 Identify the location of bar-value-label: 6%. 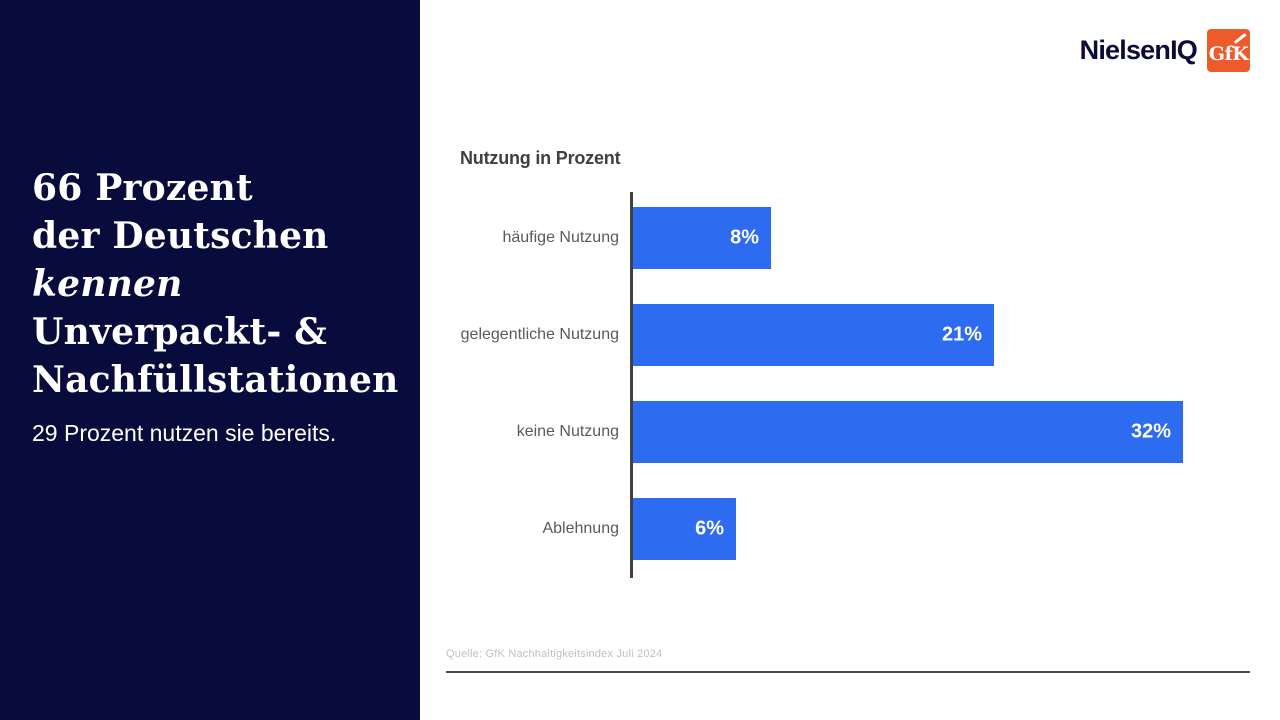
(709, 528).